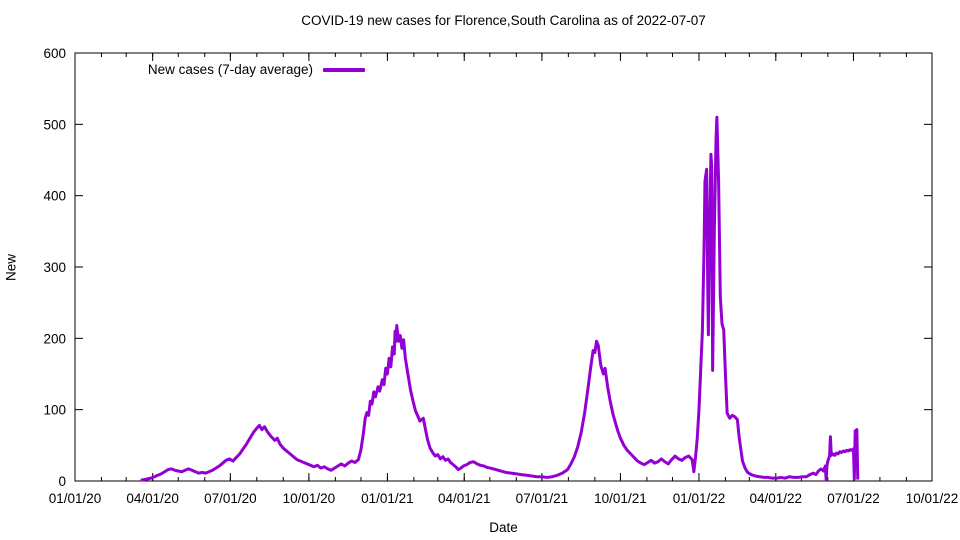 This screenshot has height=540, width=960. I want to click on x-tick-label: 04/01/20, so click(152, 498).